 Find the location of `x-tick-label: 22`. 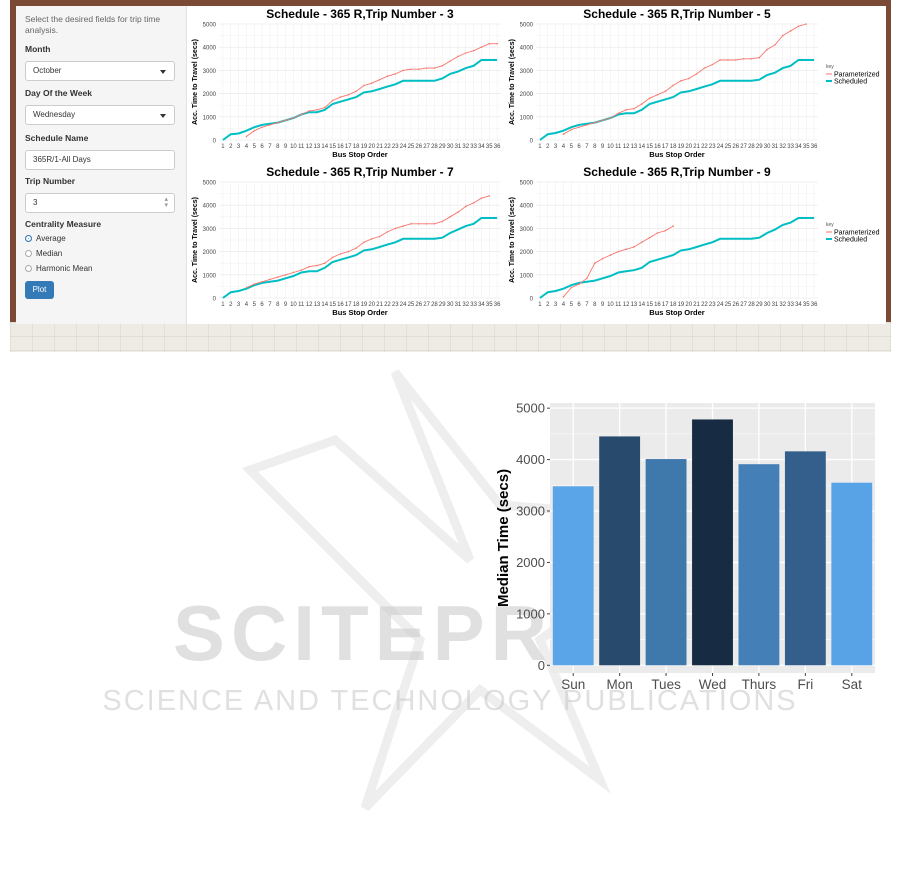

x-tick-label: 22 is located at coordinates (704, 305).